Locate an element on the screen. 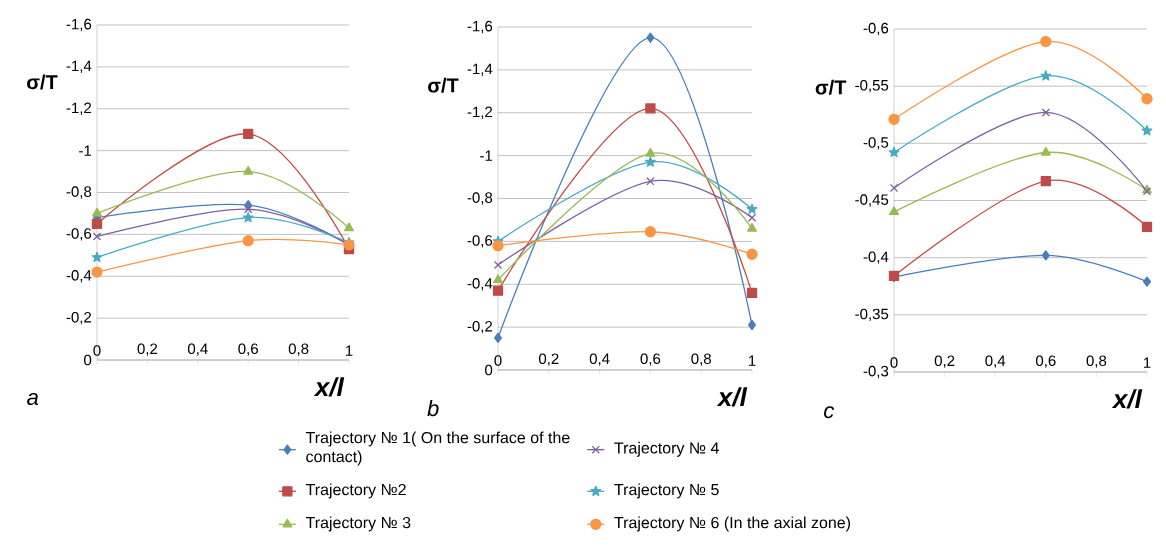 The image size is (1166, 551). y-tick-label: -0,3 is located at coordinates (876, 372).